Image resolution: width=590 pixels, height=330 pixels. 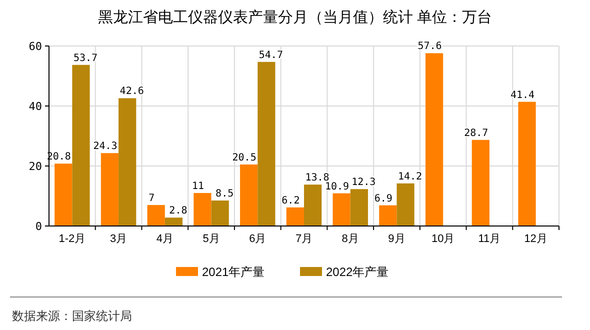 What do you see at coordinates (35, 166) in the screenshot?
I see `y-tick-label: 20` at bounding box center [35, 166].